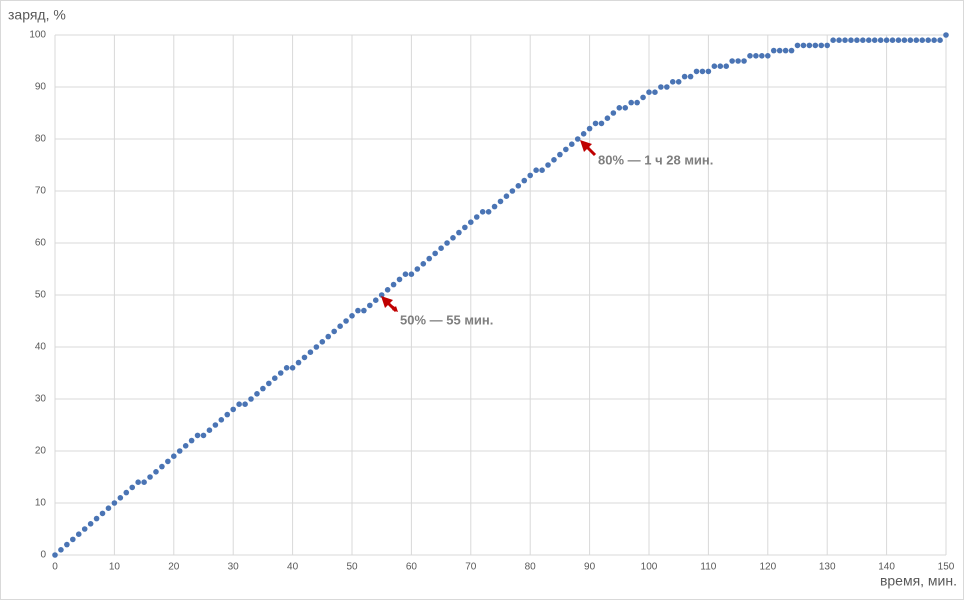  I want to click on y-tick-label: 50, so click(41, 295).